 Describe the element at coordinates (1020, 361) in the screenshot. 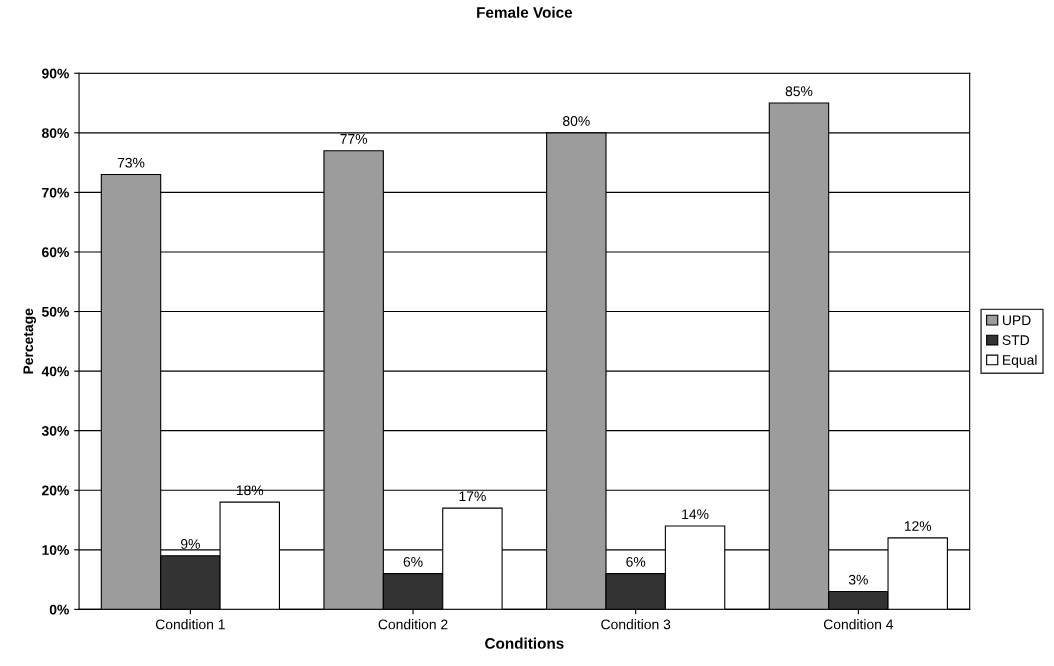

I see `legend-label: Equal` at that location.